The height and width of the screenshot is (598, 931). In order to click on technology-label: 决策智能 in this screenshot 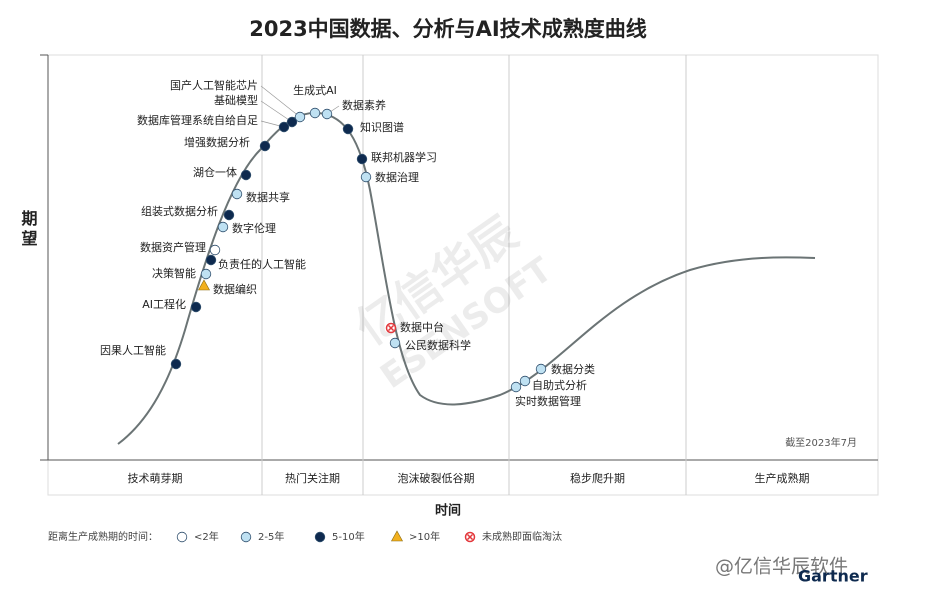, I will do `click(174, 273)`.